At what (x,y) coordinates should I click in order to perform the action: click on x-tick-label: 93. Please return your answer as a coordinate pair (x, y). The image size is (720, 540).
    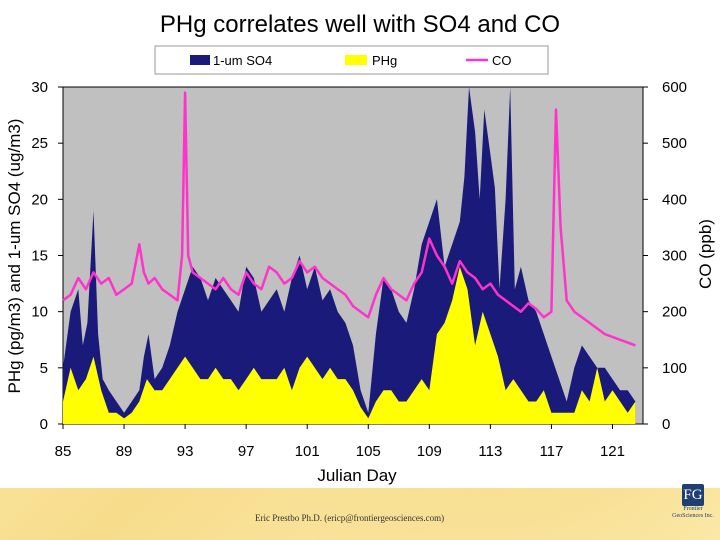
    Looking at the image, I should click on (185, 451).